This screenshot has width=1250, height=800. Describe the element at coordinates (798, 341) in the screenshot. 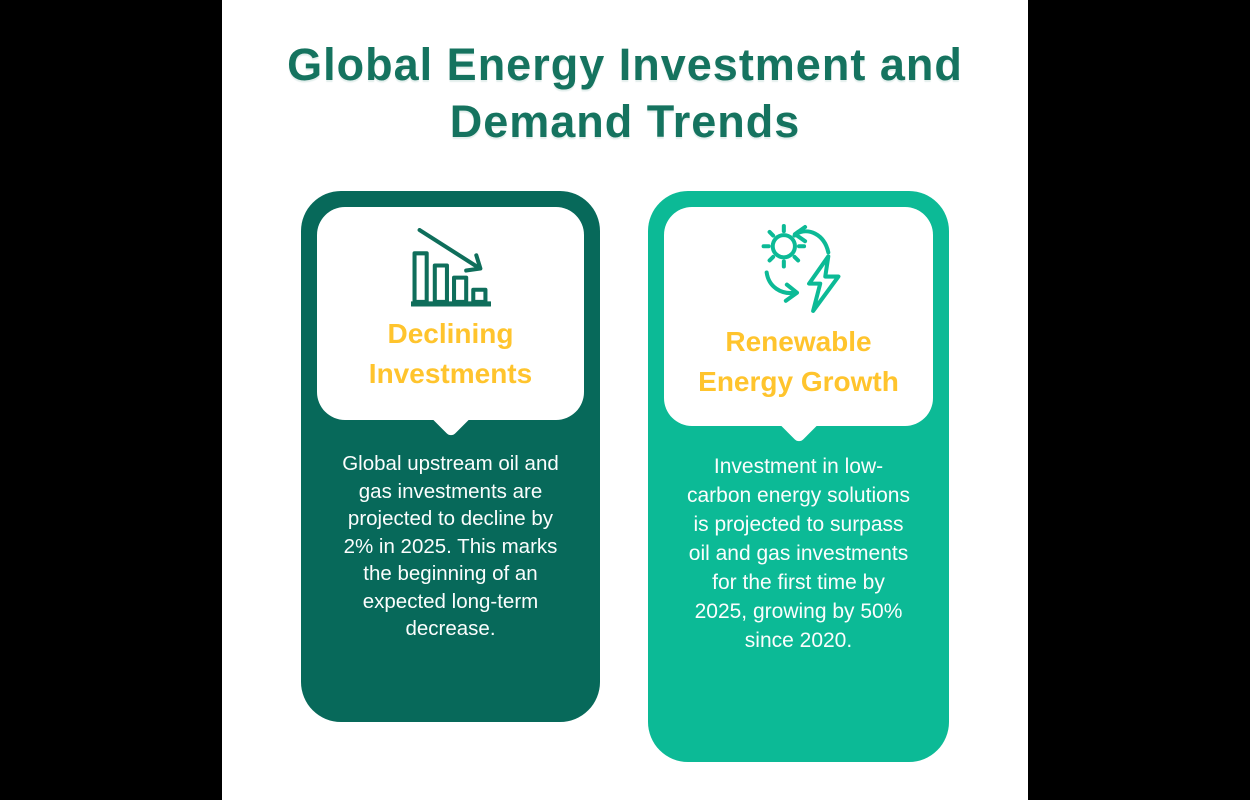

I see `card-heading-line1: Renewable` at that location.